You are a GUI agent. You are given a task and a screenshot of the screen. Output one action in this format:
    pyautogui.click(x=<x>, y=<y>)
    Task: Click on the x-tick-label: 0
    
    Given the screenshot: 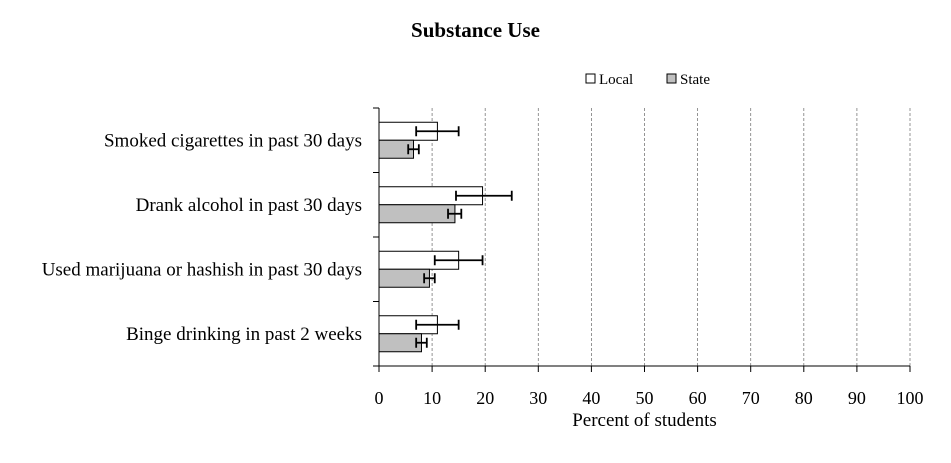 What is the action you would take?
    pyautogui.click(x=379, y=398)
    